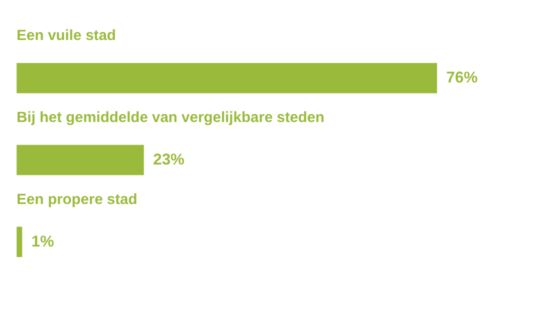  I want to click on y-tick-label: Bij het gemiddelde van vergelijkbare steden, so click(170, 118).